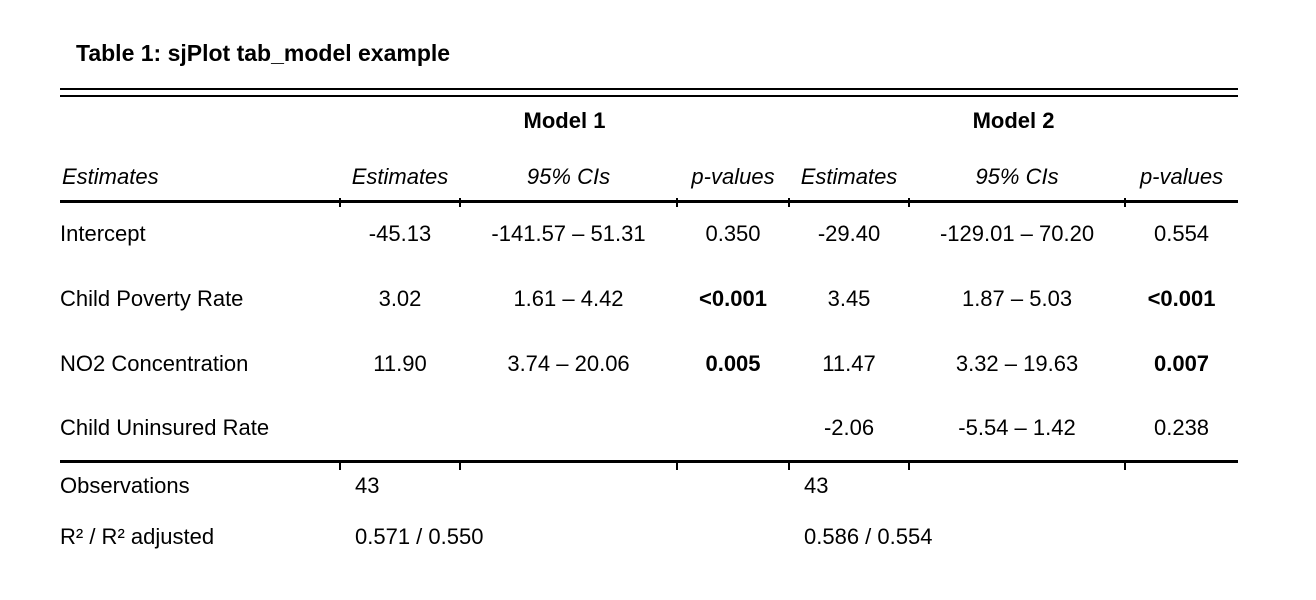 This screenshot has height=600, width=1316. What do you see at coordinates (564, 120) in the screenshot?
I see `model1-header: Model 1` at bounding box center [564, 120].